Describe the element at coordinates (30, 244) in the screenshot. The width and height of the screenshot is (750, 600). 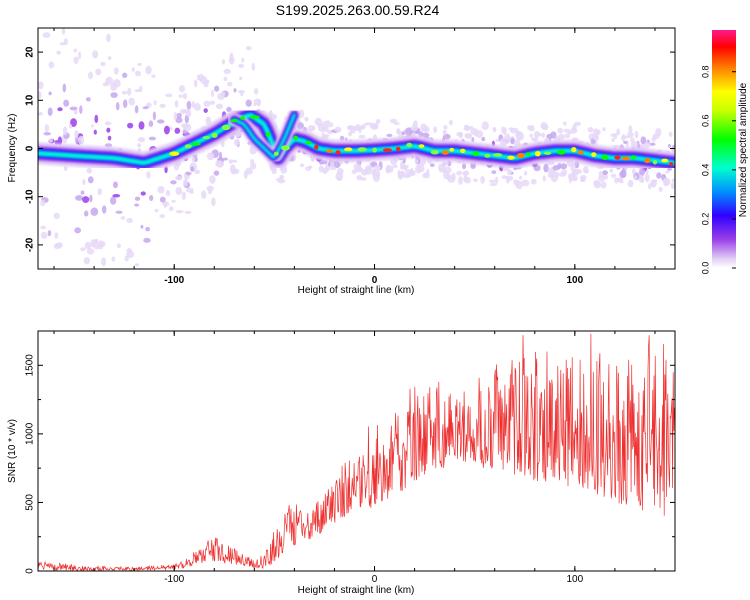
I see `spectrogram-ytick-label: -20` at that location.